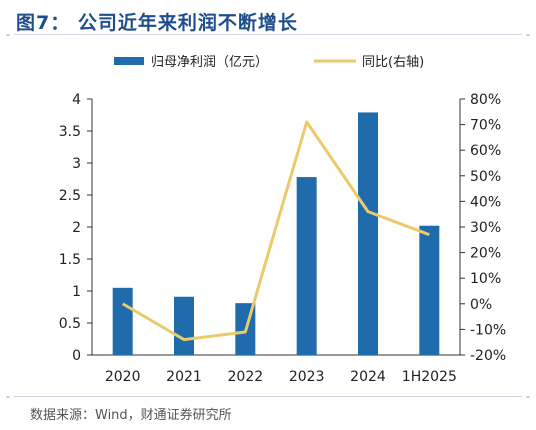  Describe the element at coordinates (528, 396) in the screenshot. I see `corner-mark-bottom-right: -` at that location.